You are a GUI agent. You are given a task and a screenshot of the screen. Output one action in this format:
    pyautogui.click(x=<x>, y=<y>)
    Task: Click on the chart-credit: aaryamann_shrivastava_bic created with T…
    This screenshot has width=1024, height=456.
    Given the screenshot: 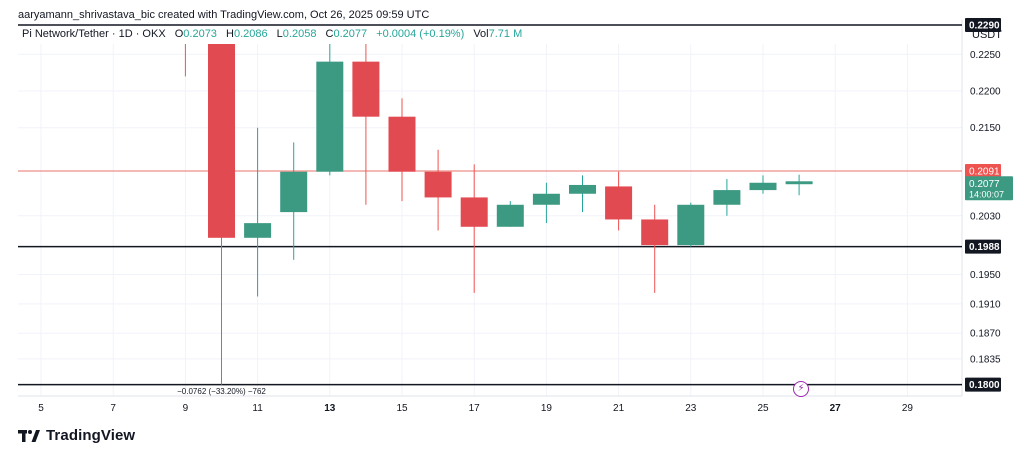 What is the action you would take?
    pyautogui.click(x=224, y=15)
    